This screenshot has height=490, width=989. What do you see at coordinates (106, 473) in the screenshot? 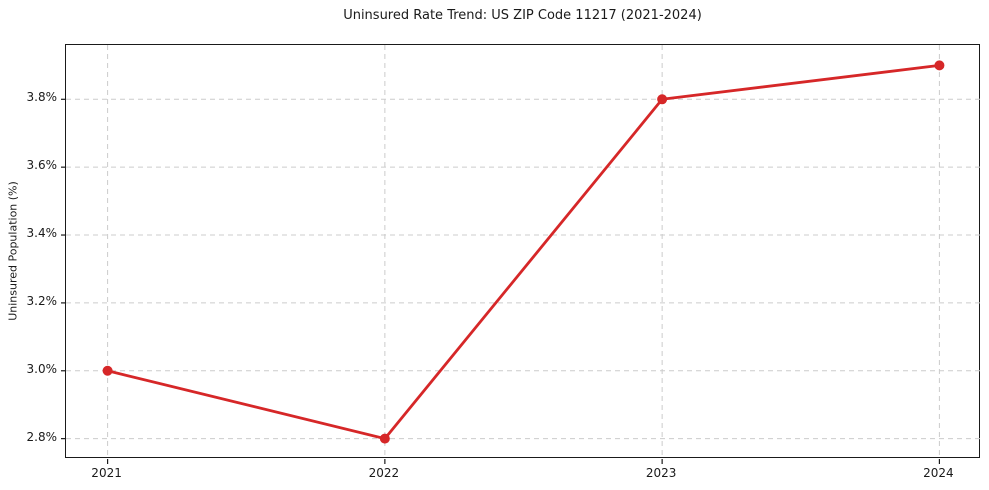
I see `x-tick-label: 2021` at bounding box center [106, 473].